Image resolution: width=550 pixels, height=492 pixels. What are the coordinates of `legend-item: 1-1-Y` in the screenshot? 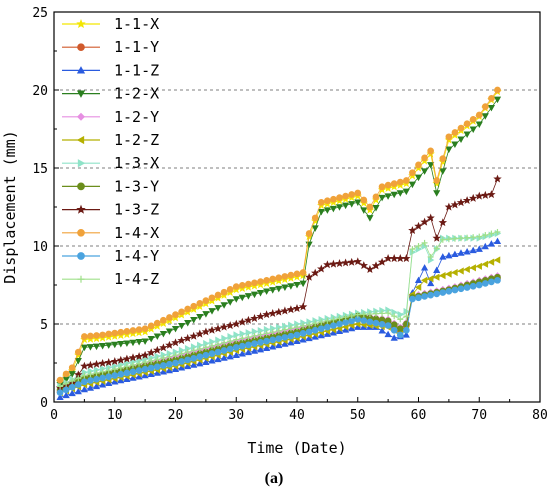 It's located at (110, 47).